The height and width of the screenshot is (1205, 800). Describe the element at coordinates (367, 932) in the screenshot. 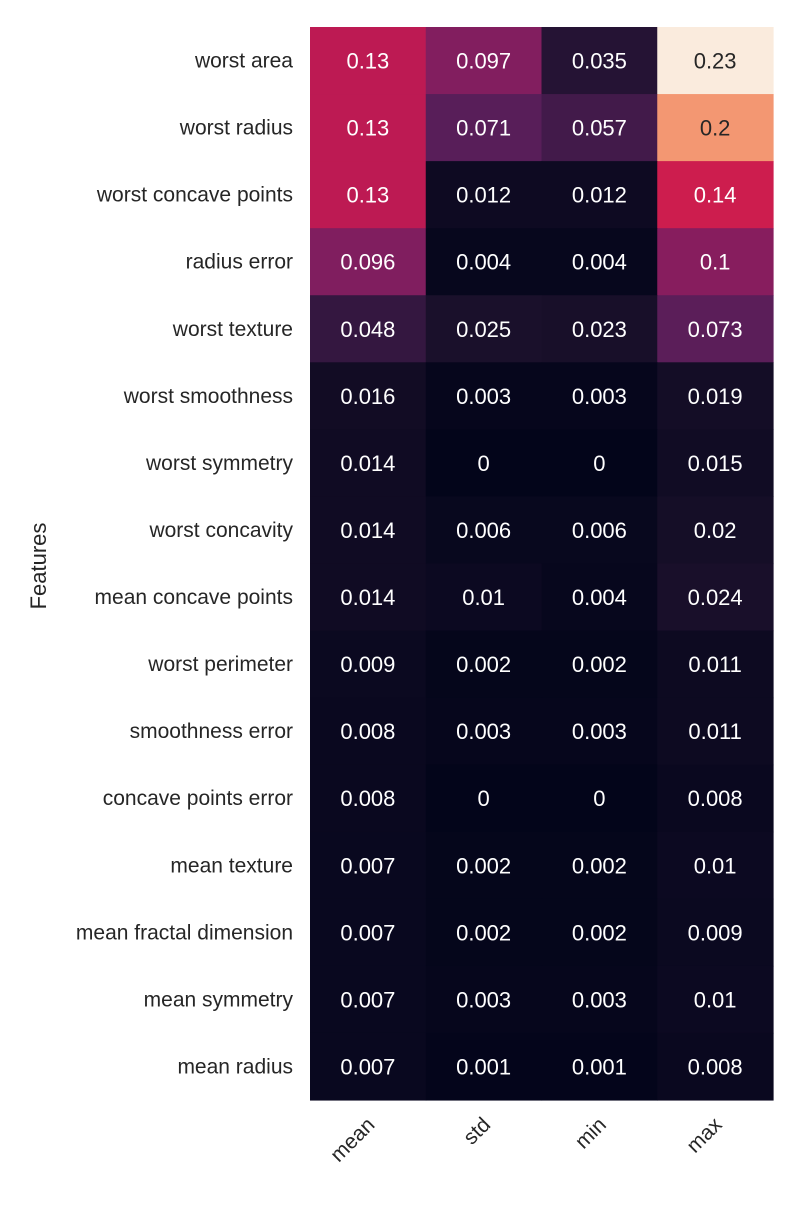

I see `cell-label-mean-fractal-dimension-mean: 0.007` at that location.